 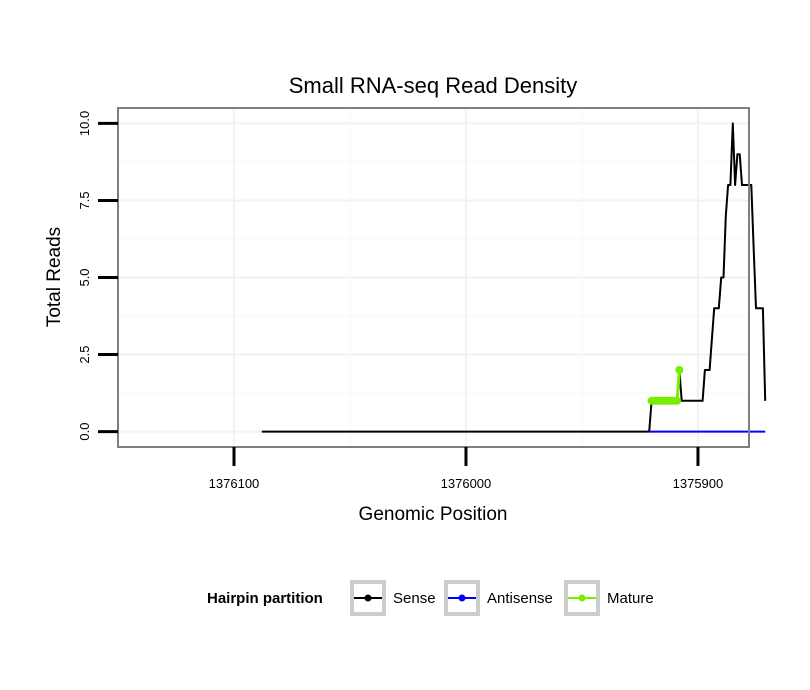 What do you see at coordinates (84, 123) in the screenshot?
I see `y-tick-label: 10.0` at bounding box center [84, 123].